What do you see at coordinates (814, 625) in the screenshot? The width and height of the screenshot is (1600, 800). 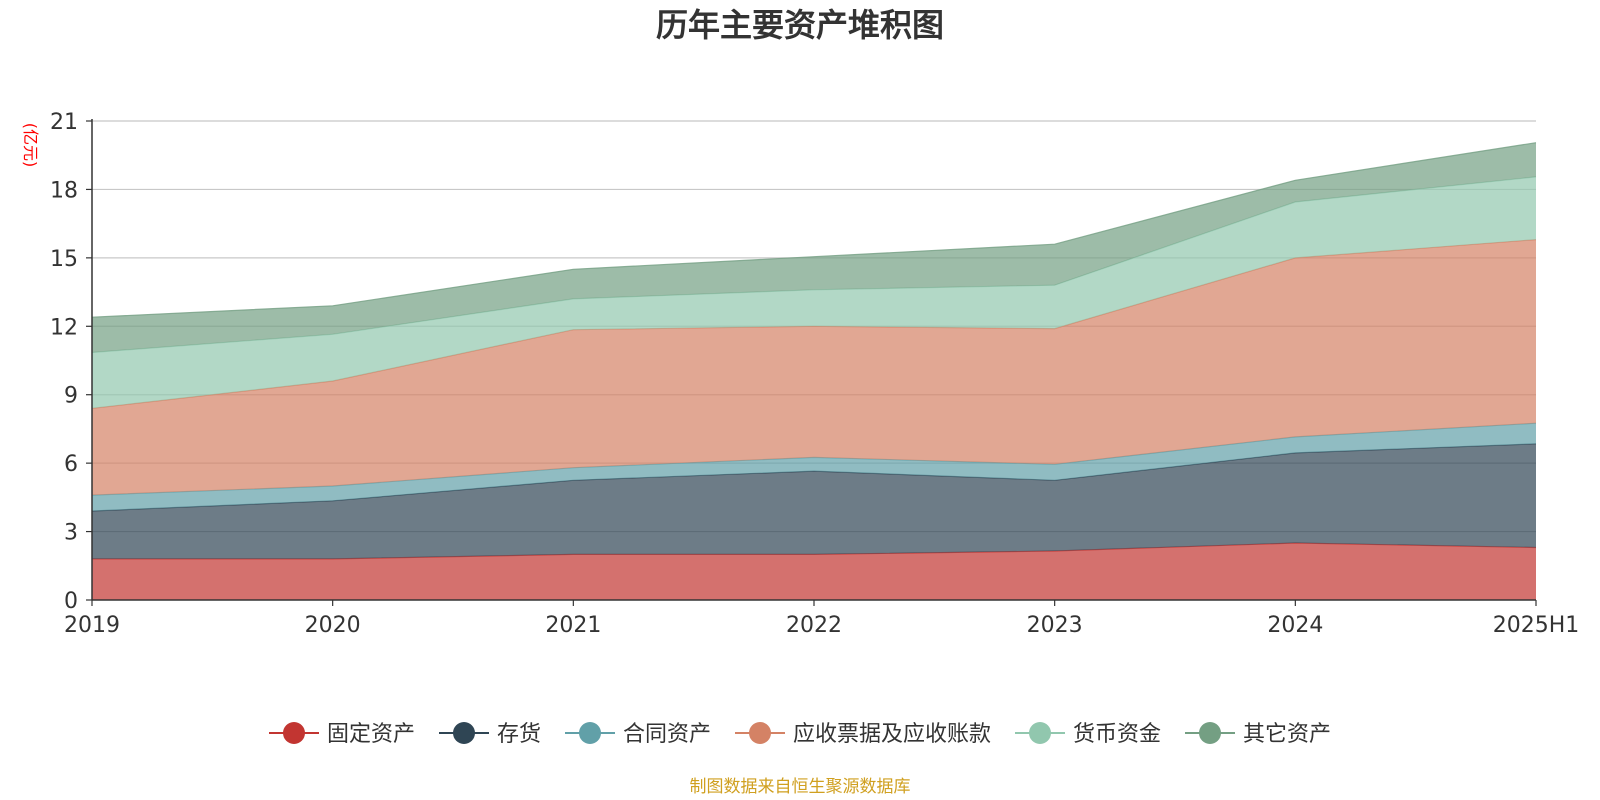 I see `x-tick-label: 2022` at bounding box center [814, 625].